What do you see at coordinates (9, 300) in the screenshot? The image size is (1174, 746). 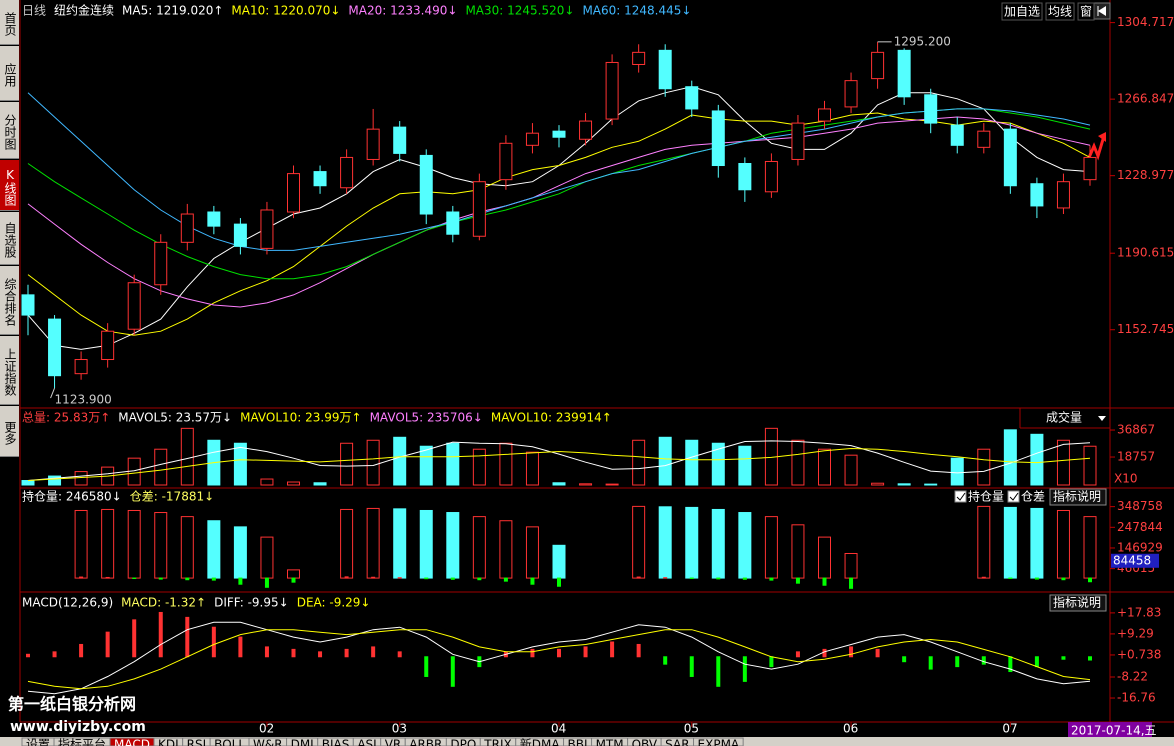 I see `sidebar-tab: 综合排名` at bounding box center [9, 300].